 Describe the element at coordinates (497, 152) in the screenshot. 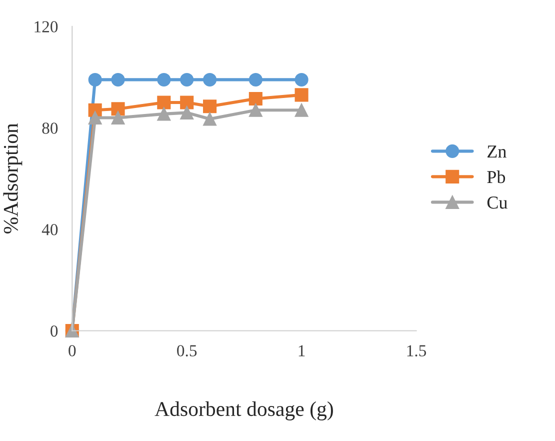

I see `legend-label: Zn` at that location.